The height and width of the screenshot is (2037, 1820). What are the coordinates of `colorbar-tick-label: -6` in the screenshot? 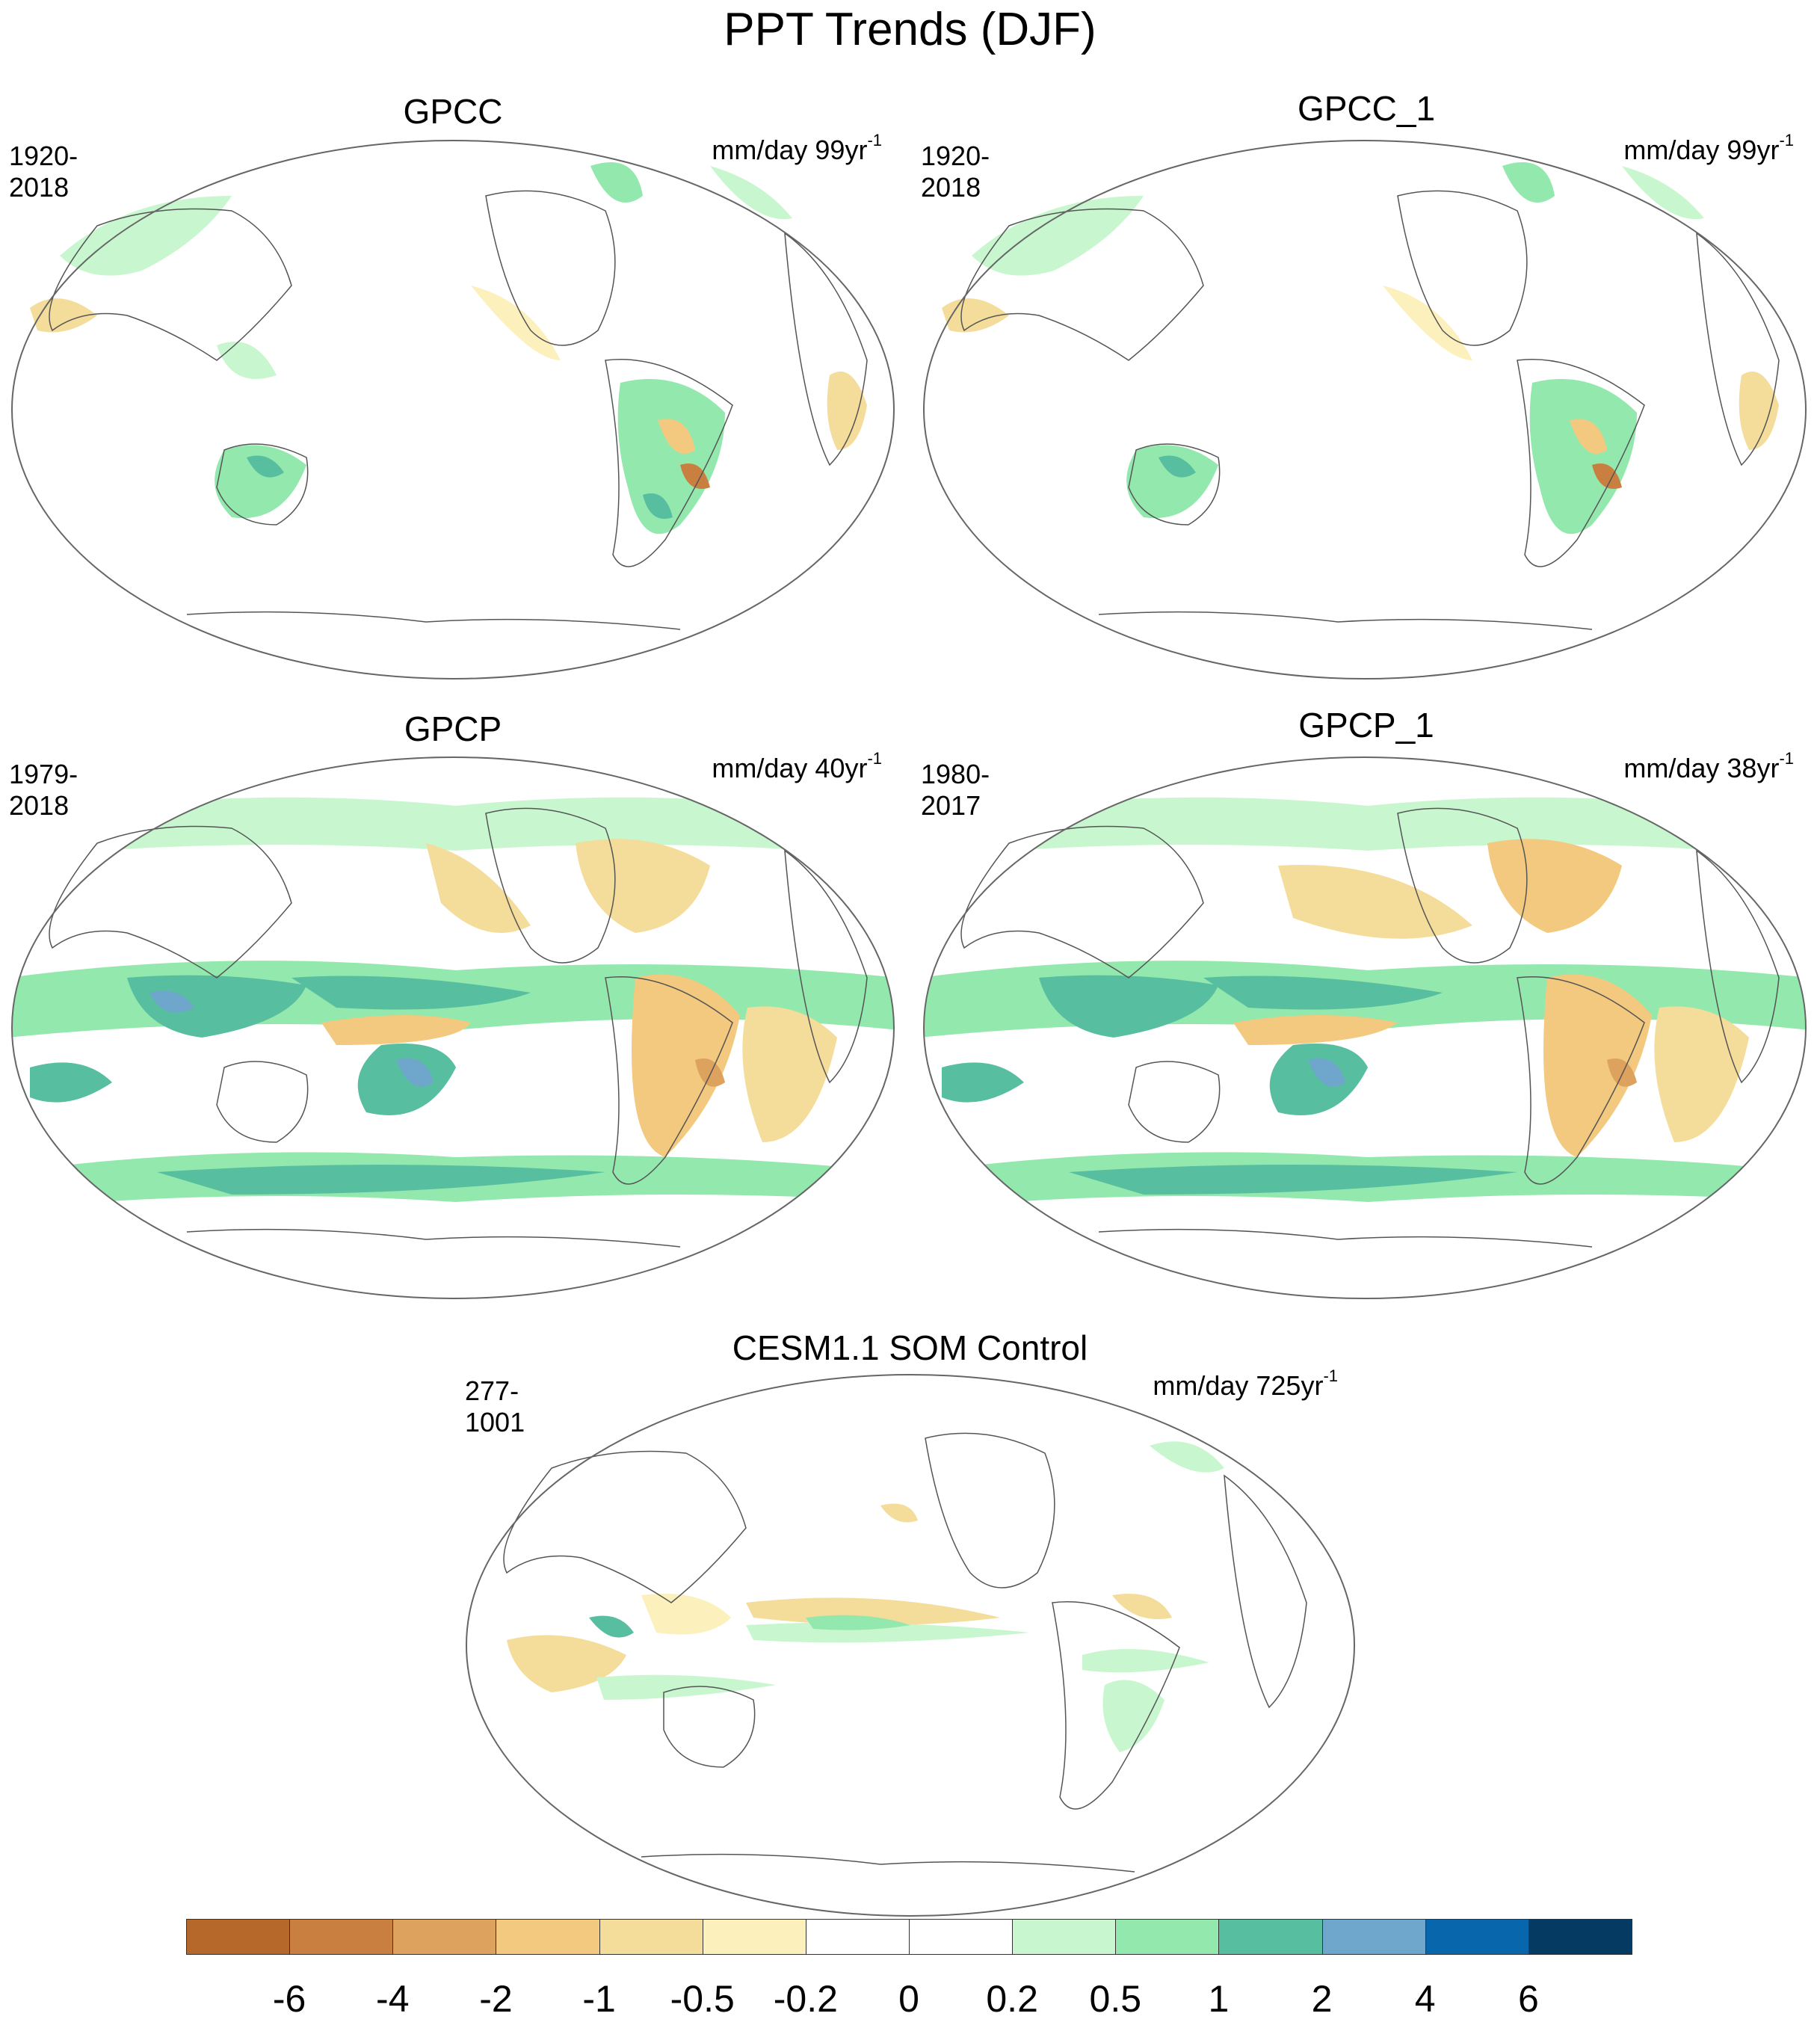 It's located at (289, 1999).